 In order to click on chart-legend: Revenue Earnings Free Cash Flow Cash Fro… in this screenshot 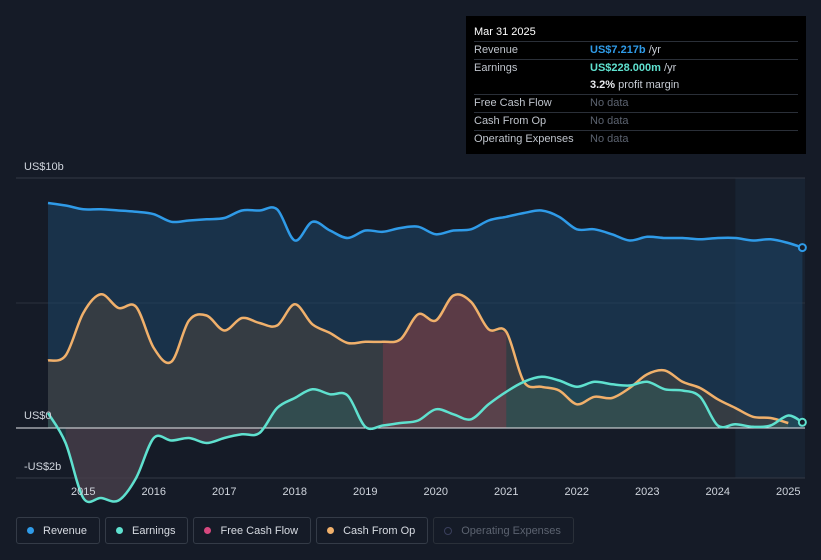, I will do `click(295, 530)`.